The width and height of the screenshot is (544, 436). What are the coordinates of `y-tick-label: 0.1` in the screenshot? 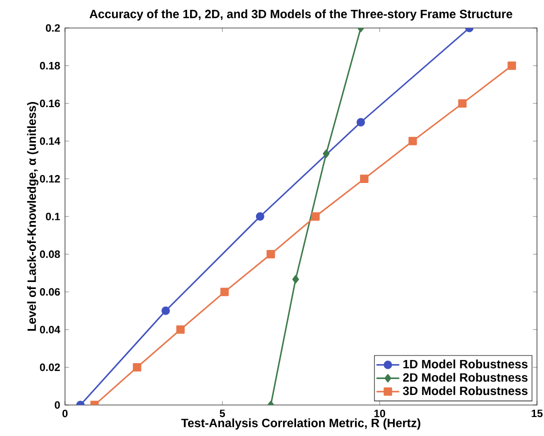 It's located at (53, 216).